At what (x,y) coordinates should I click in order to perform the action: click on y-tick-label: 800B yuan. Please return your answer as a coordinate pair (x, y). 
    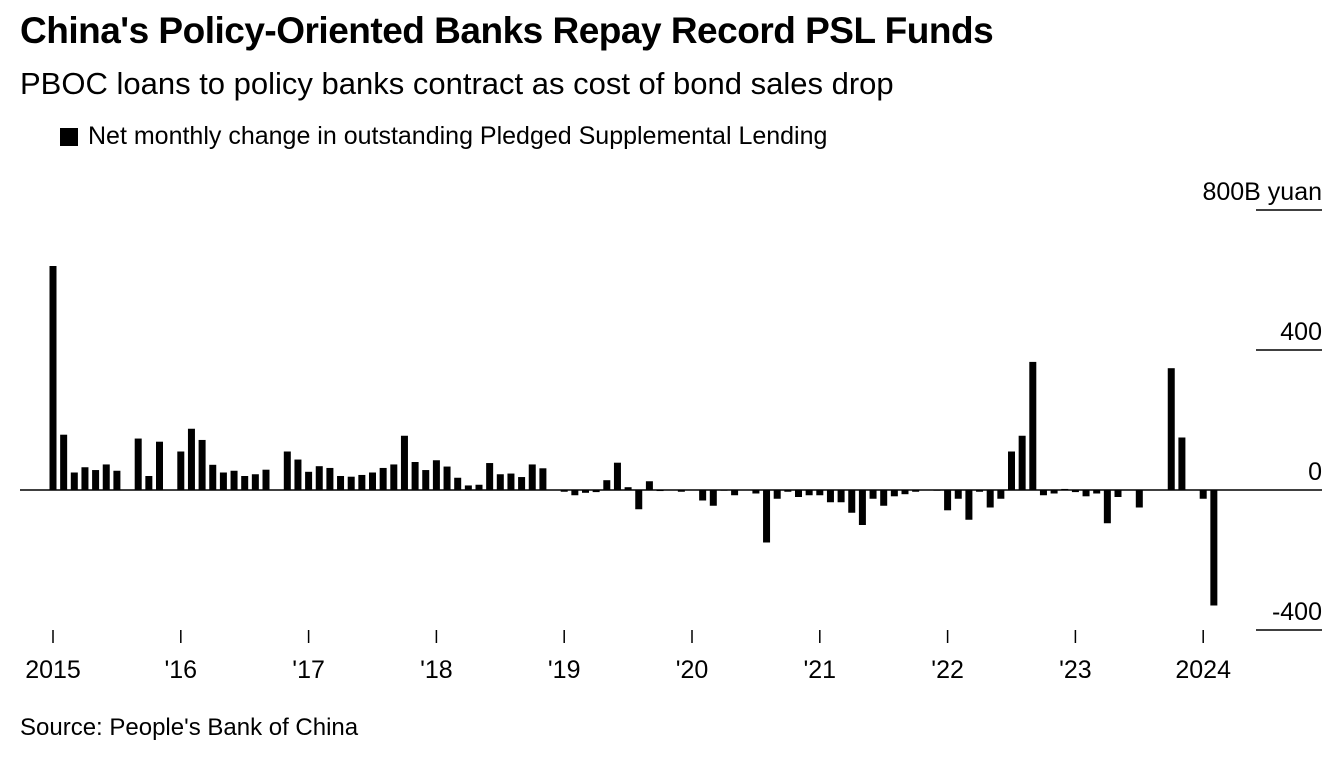
    Looking at the image, I should click on (1262, 192).